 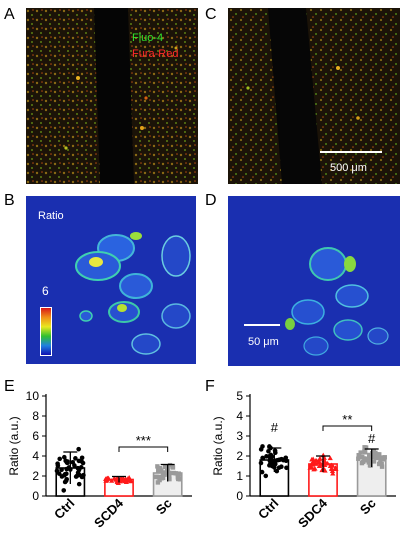 What do you see at coordinates (348, 168) in the screenshot?
I see `scale-label-c: 500 μm` at bounding box center [348, 168].